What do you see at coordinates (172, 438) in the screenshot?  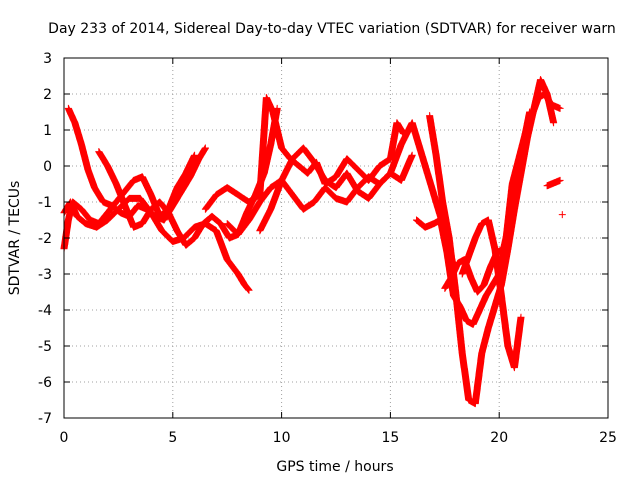 I see `x-tick-label: 5` at bounding box center [172, 438].